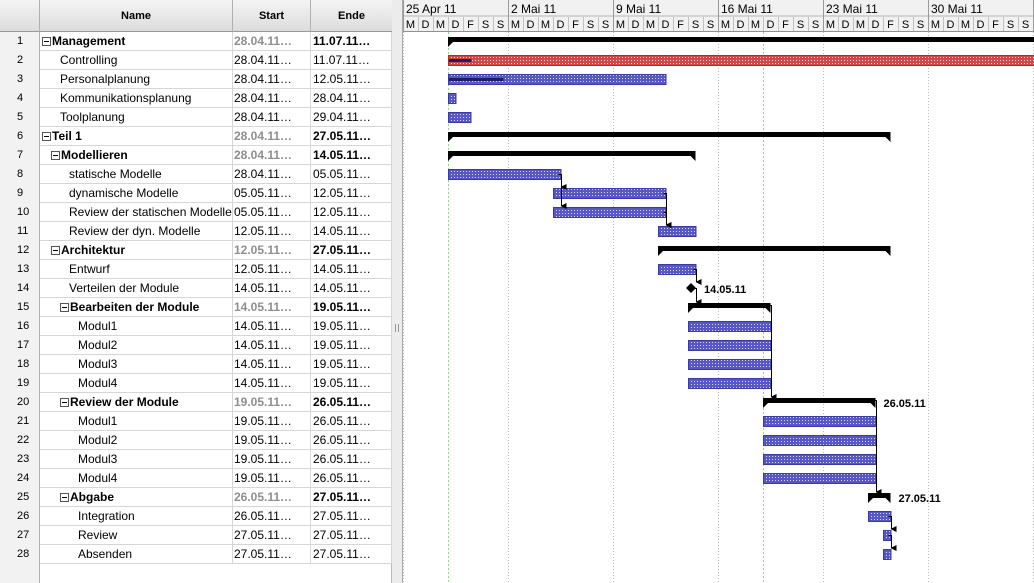  What do you see at coordinates (136, 16) in the screenshot?
I see `name-column-header: Name` at bounding box center [136, 16].